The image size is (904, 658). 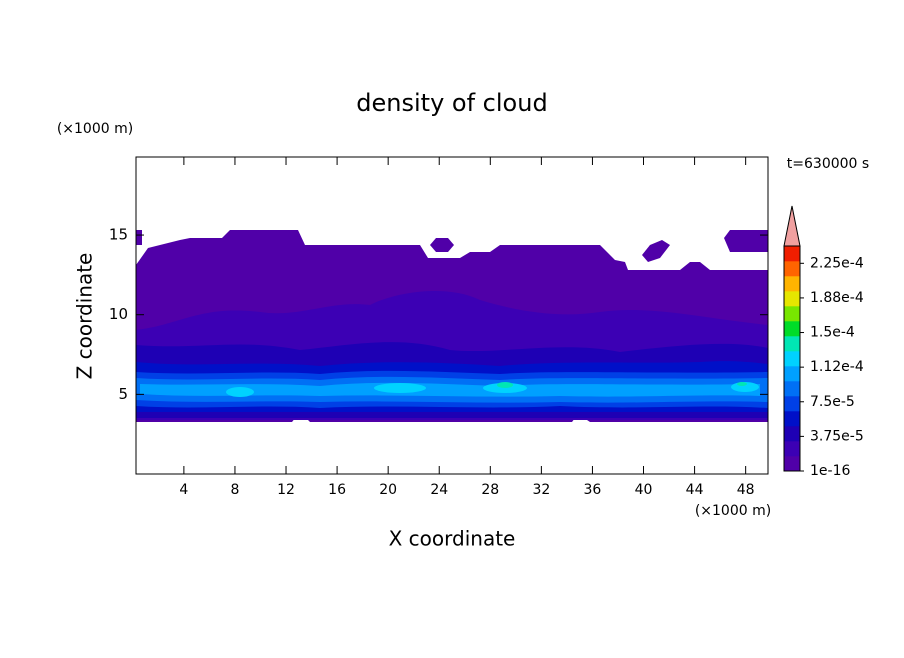 I want to click on x-tick-label: 44, so click(x=695, y=490).